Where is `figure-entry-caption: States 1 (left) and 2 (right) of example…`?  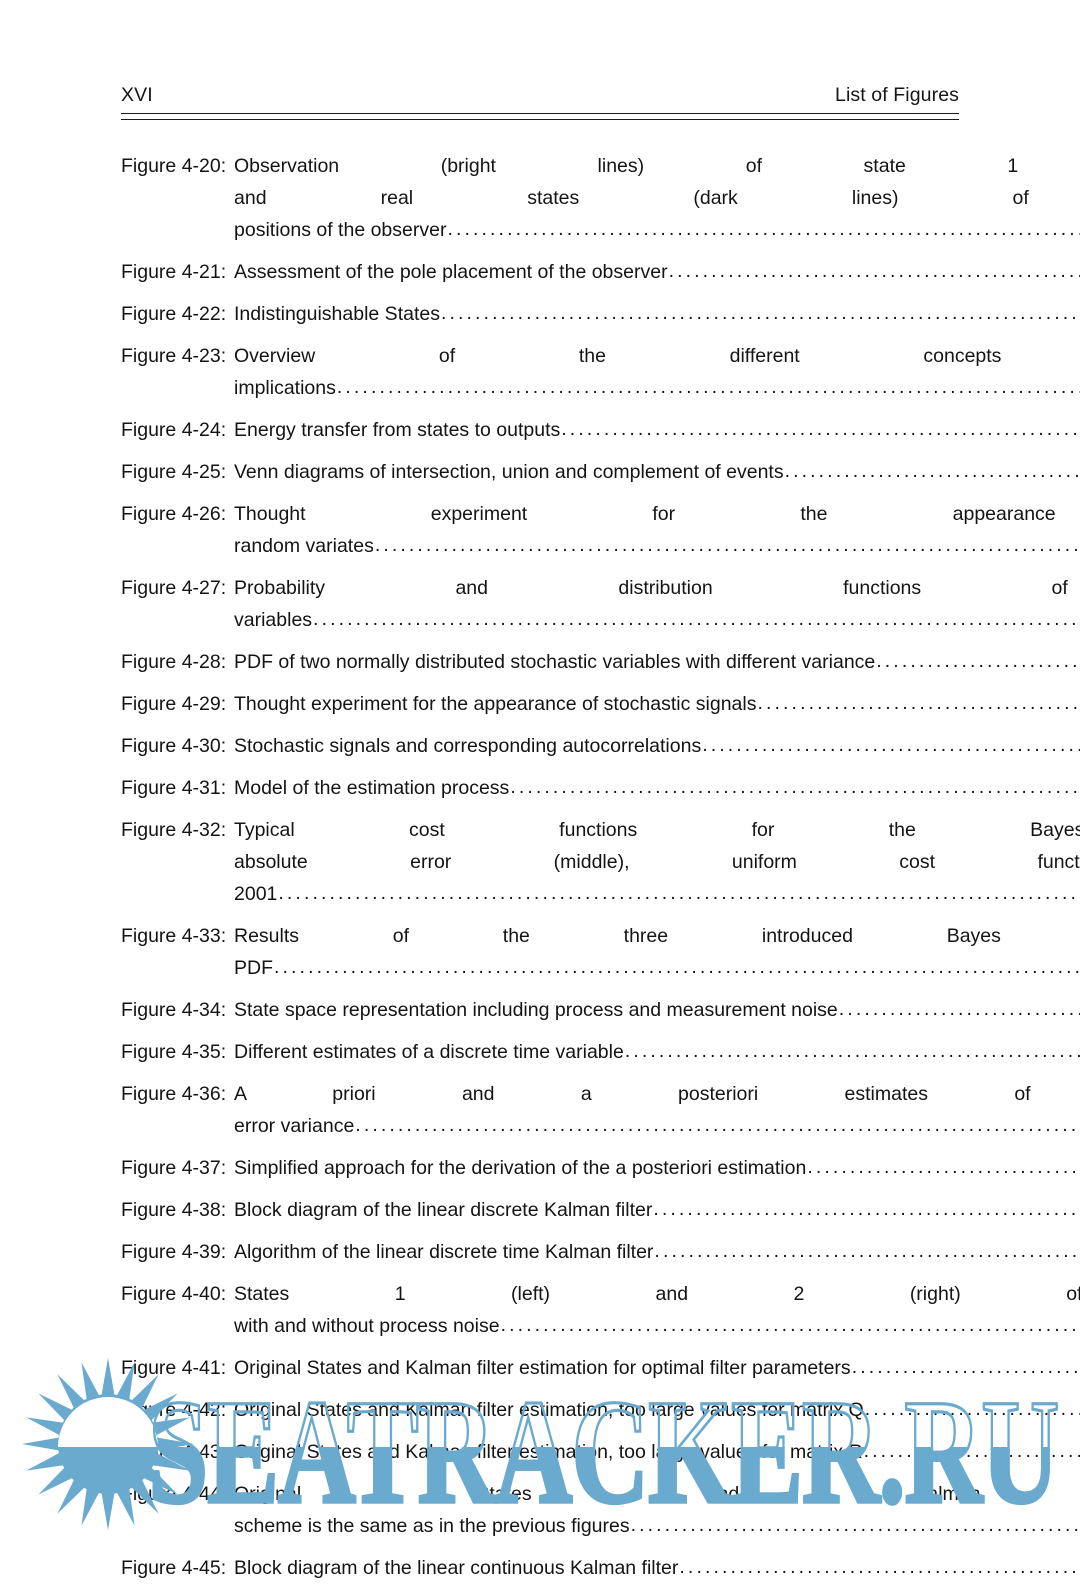
figure-entry-caption: States 1 (left) and 2 (right) of example… is located at coordinates (657, 1310).